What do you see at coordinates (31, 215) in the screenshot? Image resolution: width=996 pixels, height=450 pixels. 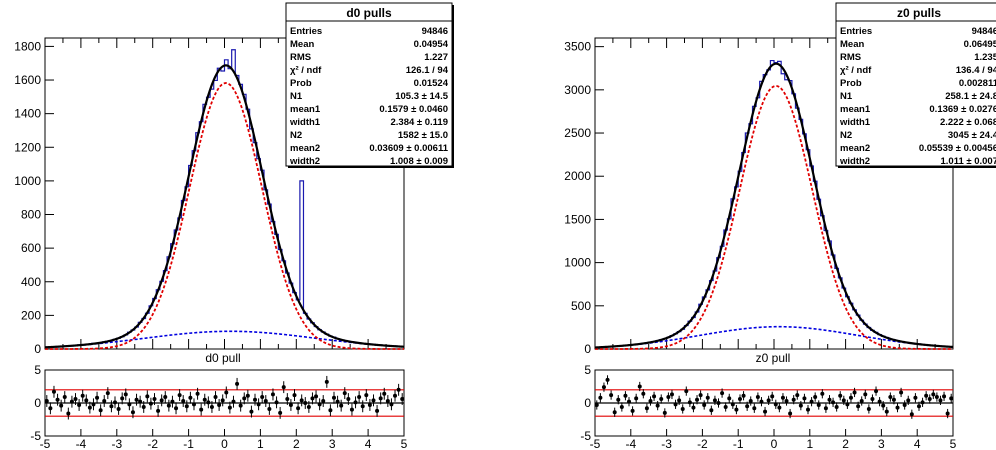 I see `d0-y-tick-label: 800` at bounding box center [31, 215].